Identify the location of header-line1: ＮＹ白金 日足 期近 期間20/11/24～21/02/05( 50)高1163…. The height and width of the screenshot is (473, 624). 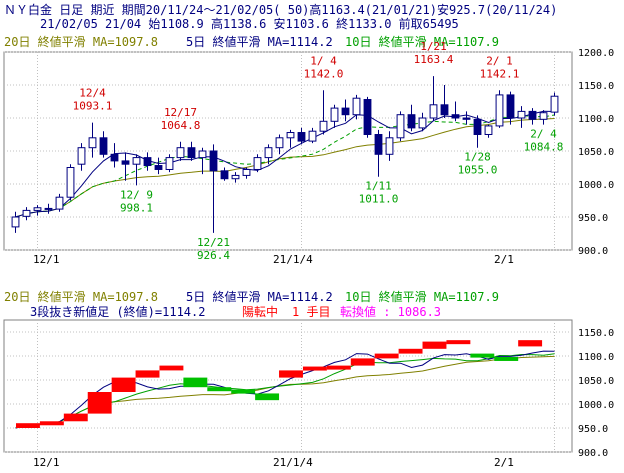
(280, 9).